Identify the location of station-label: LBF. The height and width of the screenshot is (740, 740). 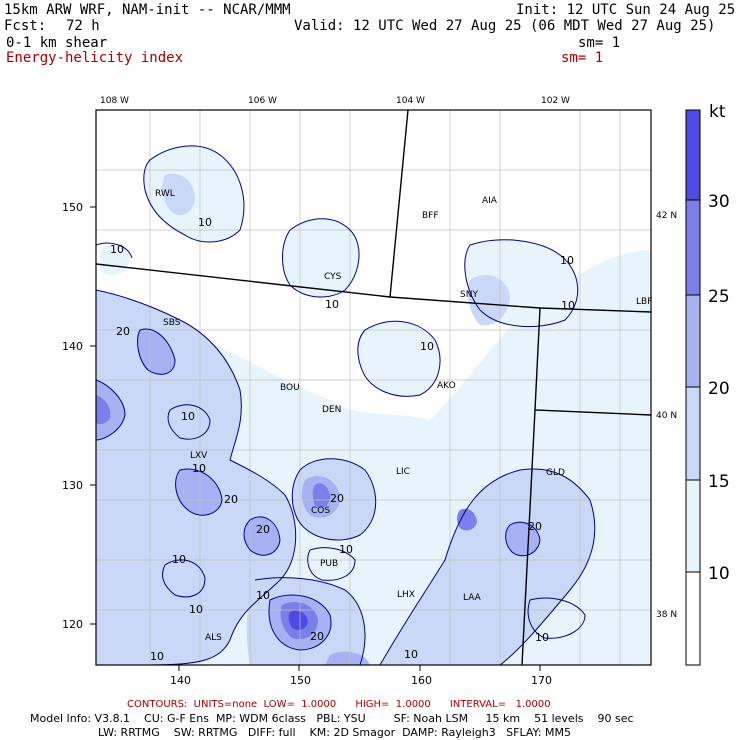
(644, 302).